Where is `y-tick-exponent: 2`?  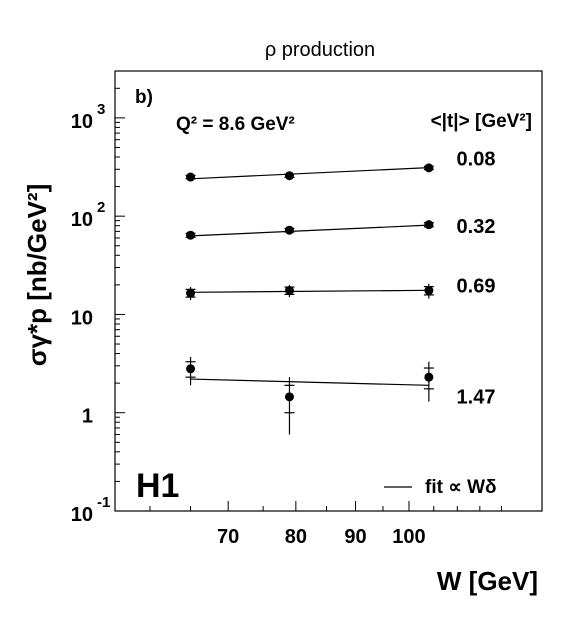 y-tick-exponent: 2 is located at coordinates (101, 207).